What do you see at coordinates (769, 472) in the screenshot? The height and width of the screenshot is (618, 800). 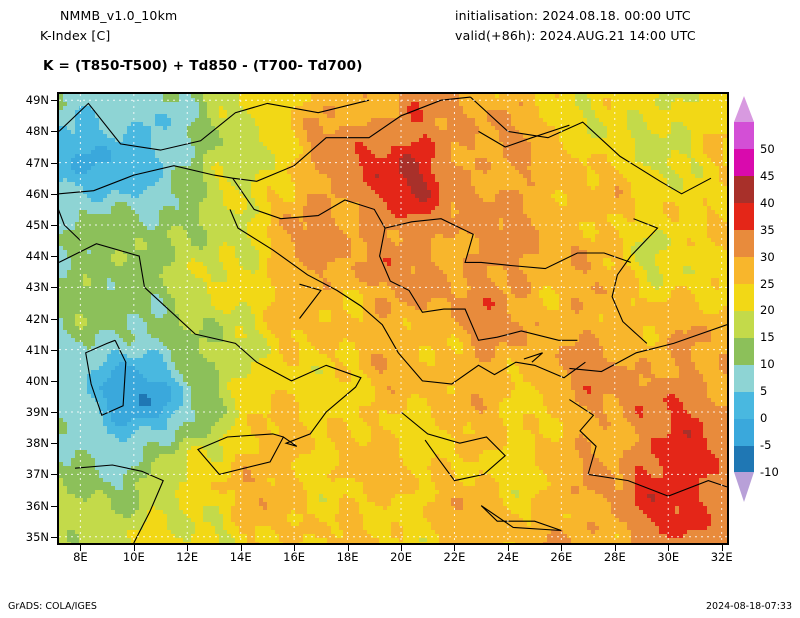 I see `colorbar-tick-label: -10` at bounding box center [769, 472].